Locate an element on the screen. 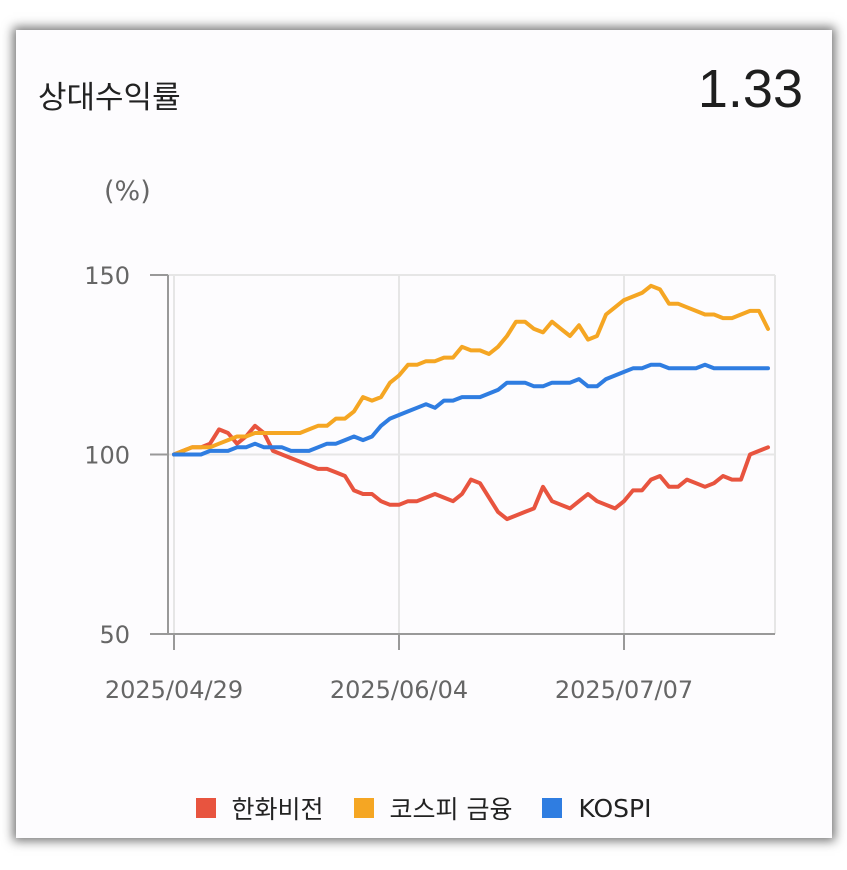  y-tick-label: 150 is located at coordinates (107, 276).